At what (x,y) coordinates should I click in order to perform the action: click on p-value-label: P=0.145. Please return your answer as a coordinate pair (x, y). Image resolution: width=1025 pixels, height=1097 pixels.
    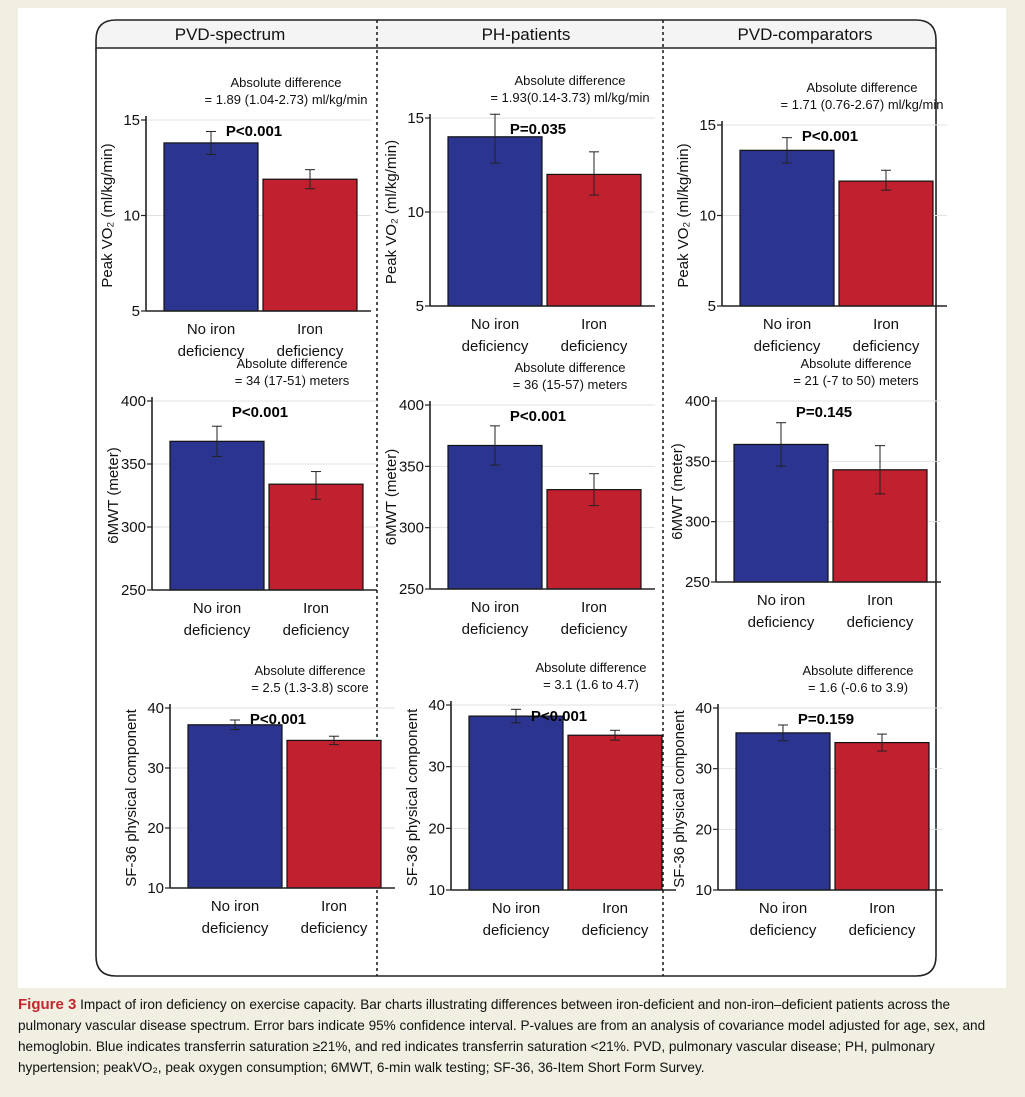
    Looking at the image, I should click on (824, 412).